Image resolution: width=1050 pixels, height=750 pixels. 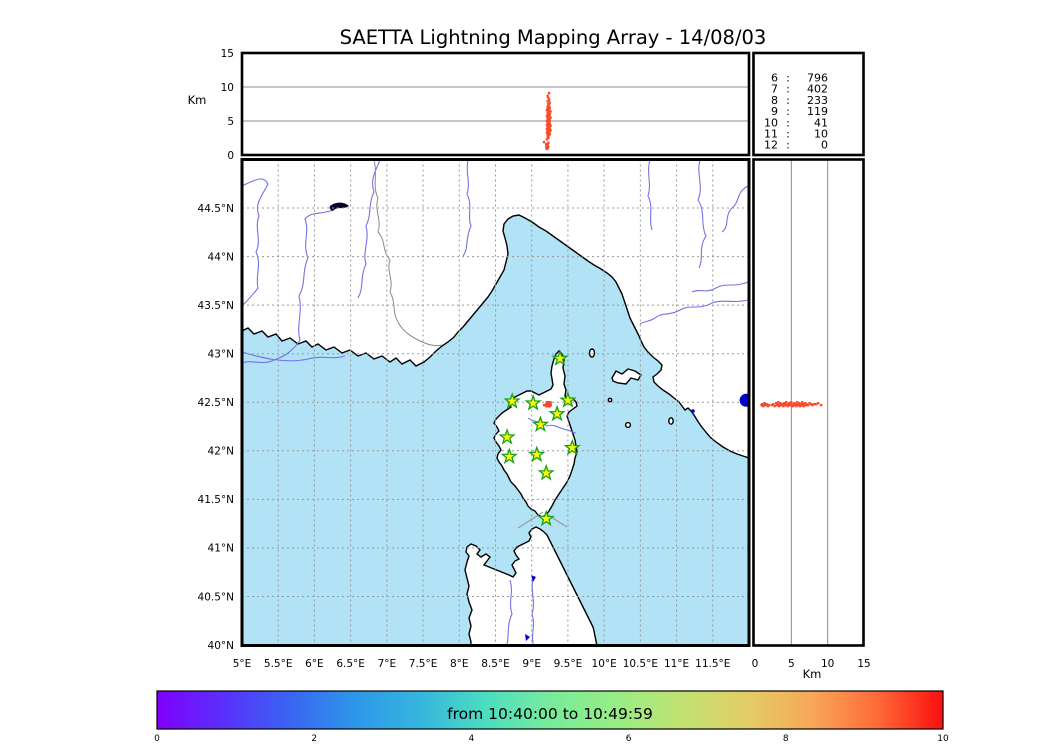 I want to click on right-altitude-tick-label: 15, so click(x=863, y=664).